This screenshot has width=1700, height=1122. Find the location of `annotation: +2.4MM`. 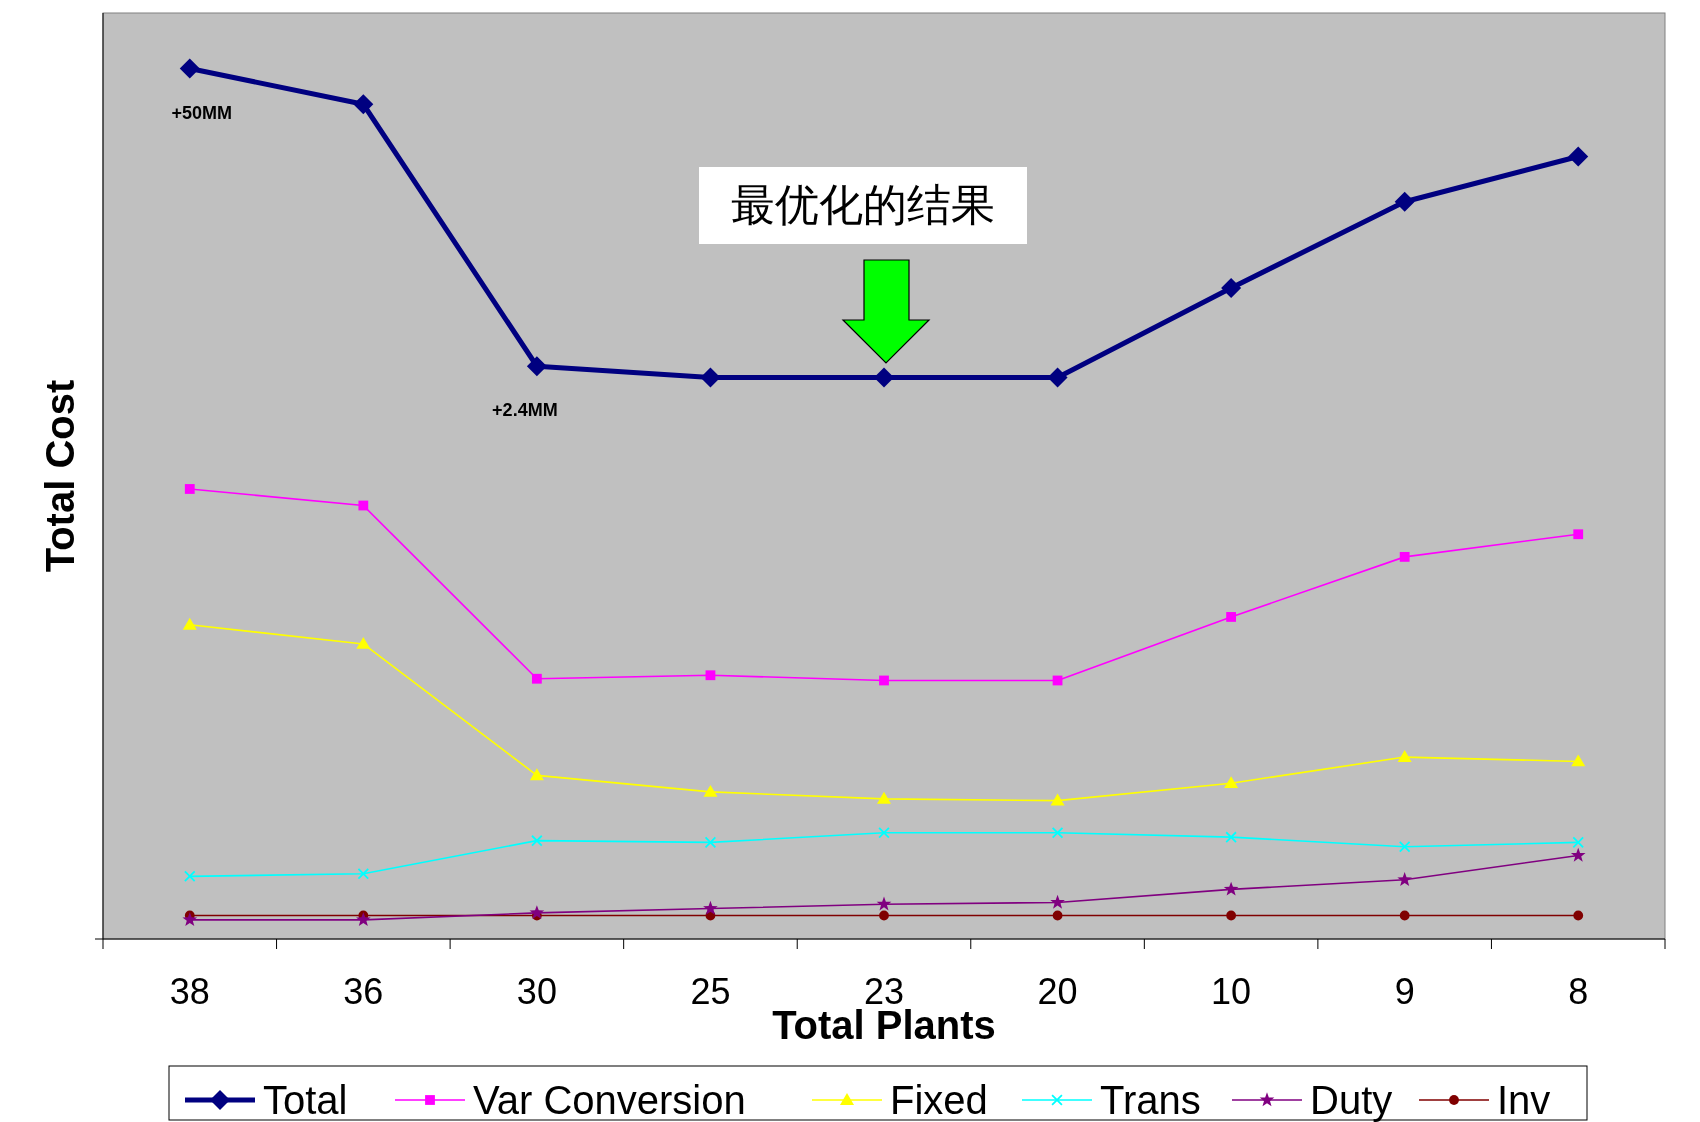

annotation: +2.4MM is located at coordinates (525, 410).